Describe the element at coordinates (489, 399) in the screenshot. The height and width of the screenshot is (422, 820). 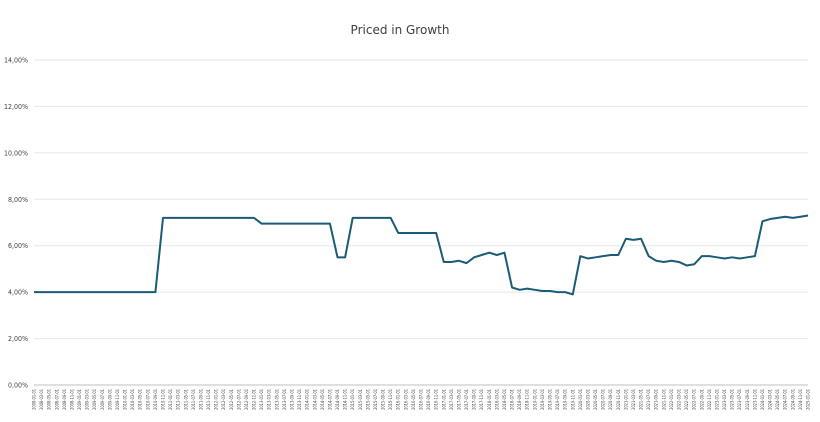
I see `x-tick-label: 2018-01-01` at that location.